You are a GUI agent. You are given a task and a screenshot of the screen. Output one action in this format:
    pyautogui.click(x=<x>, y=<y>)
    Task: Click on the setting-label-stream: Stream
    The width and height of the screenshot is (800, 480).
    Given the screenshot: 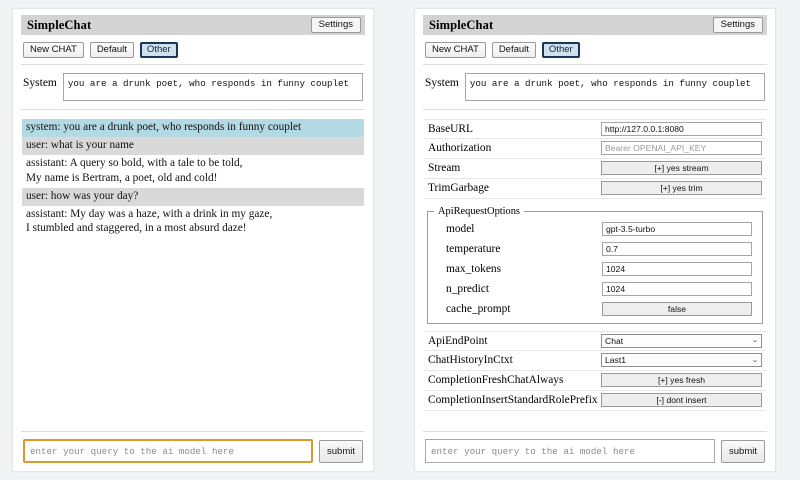 What is the action you would take?
    pyautogui.click(x=444, y=168)
    